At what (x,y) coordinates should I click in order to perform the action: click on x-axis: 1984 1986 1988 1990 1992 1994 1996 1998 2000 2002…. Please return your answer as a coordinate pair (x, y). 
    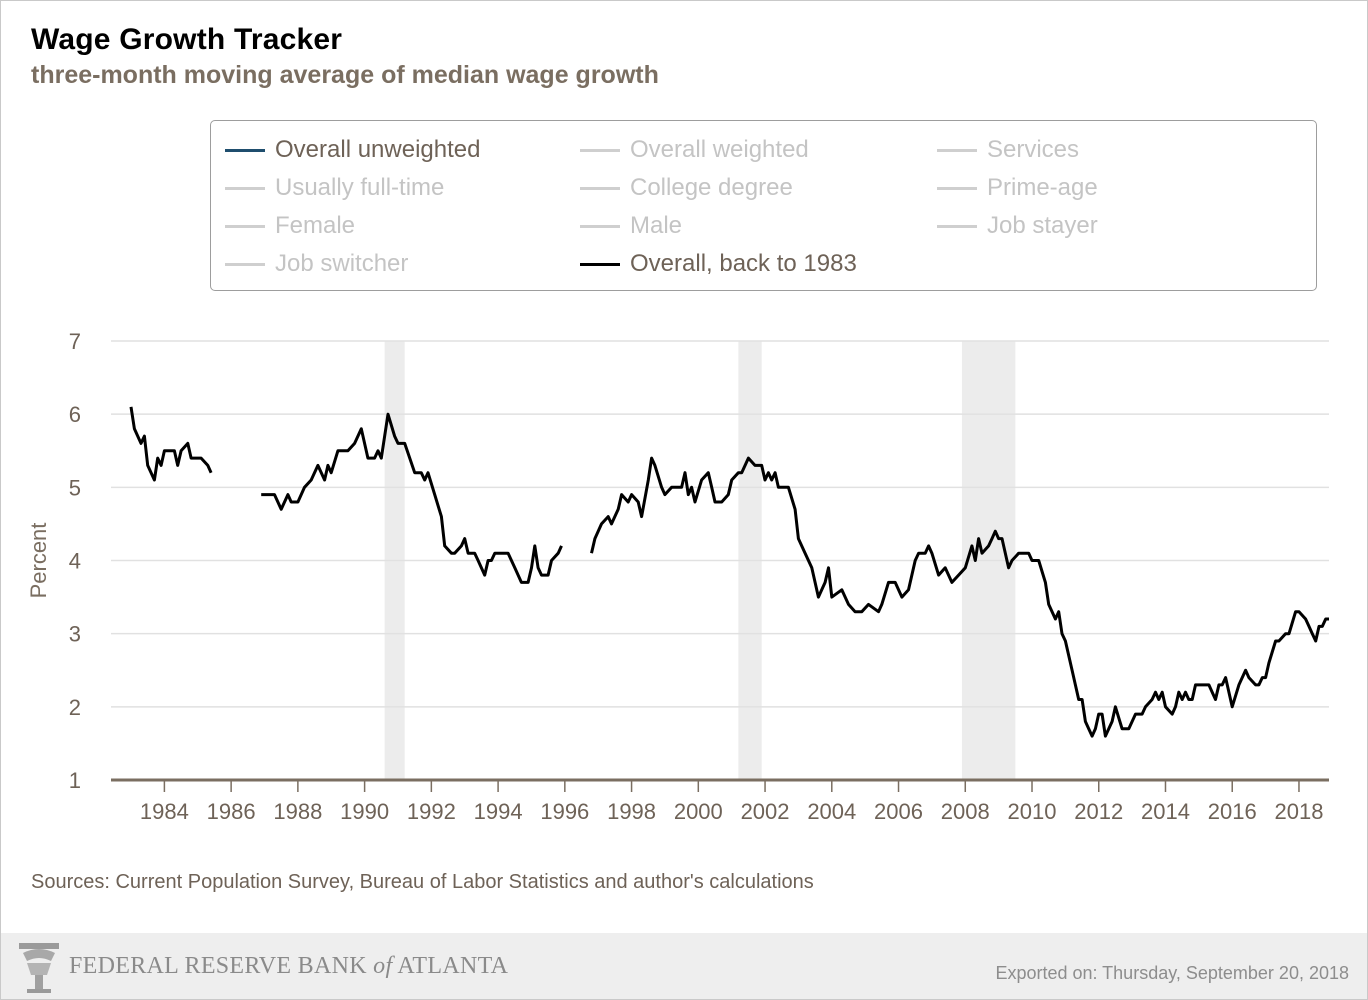
    Looking at the image, I should click on (720, 801).